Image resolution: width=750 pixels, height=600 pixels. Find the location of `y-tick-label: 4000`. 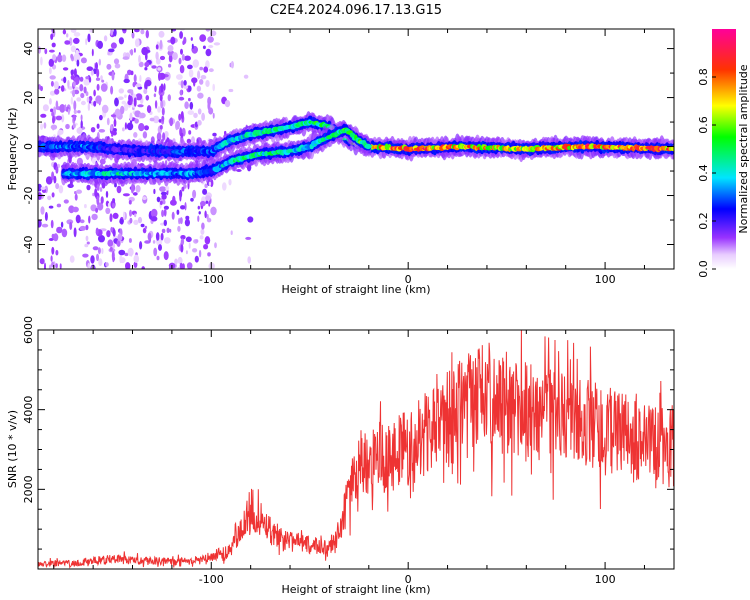

y-tick-label: 4000 is located at coordinates (28, 410).